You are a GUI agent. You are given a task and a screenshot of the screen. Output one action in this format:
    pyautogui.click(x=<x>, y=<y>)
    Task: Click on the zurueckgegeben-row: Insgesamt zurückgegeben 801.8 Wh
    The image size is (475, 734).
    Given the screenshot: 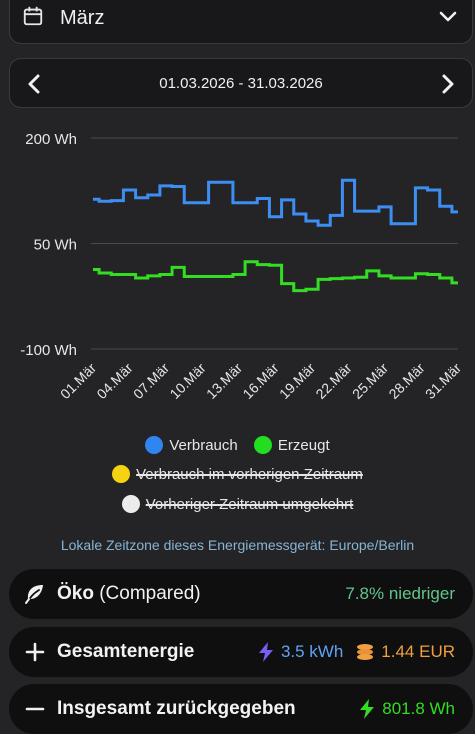 What is the action you would take?
    pyautogui.click(x=241, y=709)
    